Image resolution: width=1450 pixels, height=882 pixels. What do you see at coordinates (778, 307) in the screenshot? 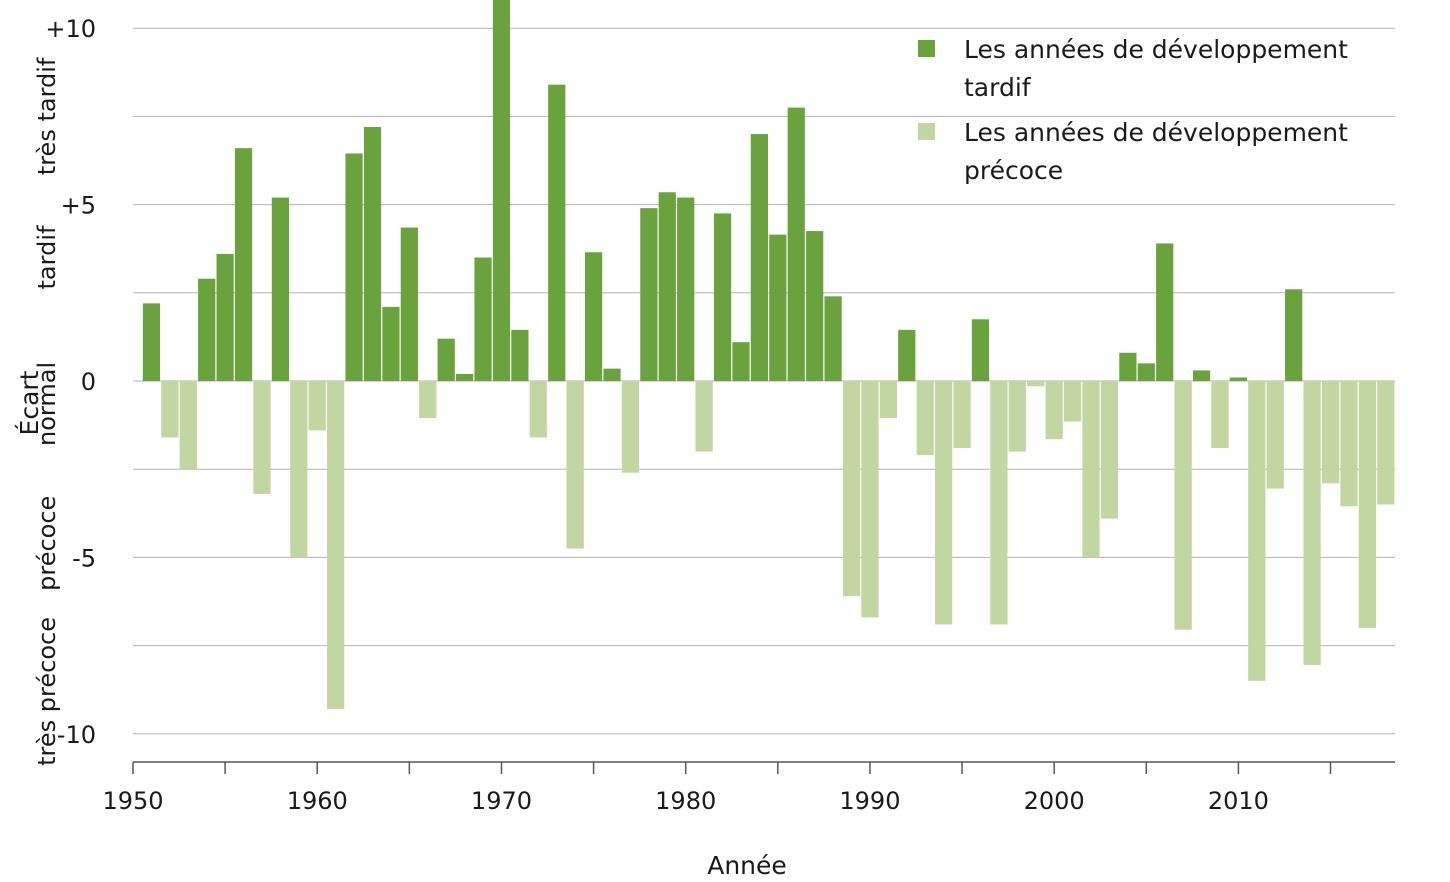
I see `bar-1985` at bounding box center [778, 307].